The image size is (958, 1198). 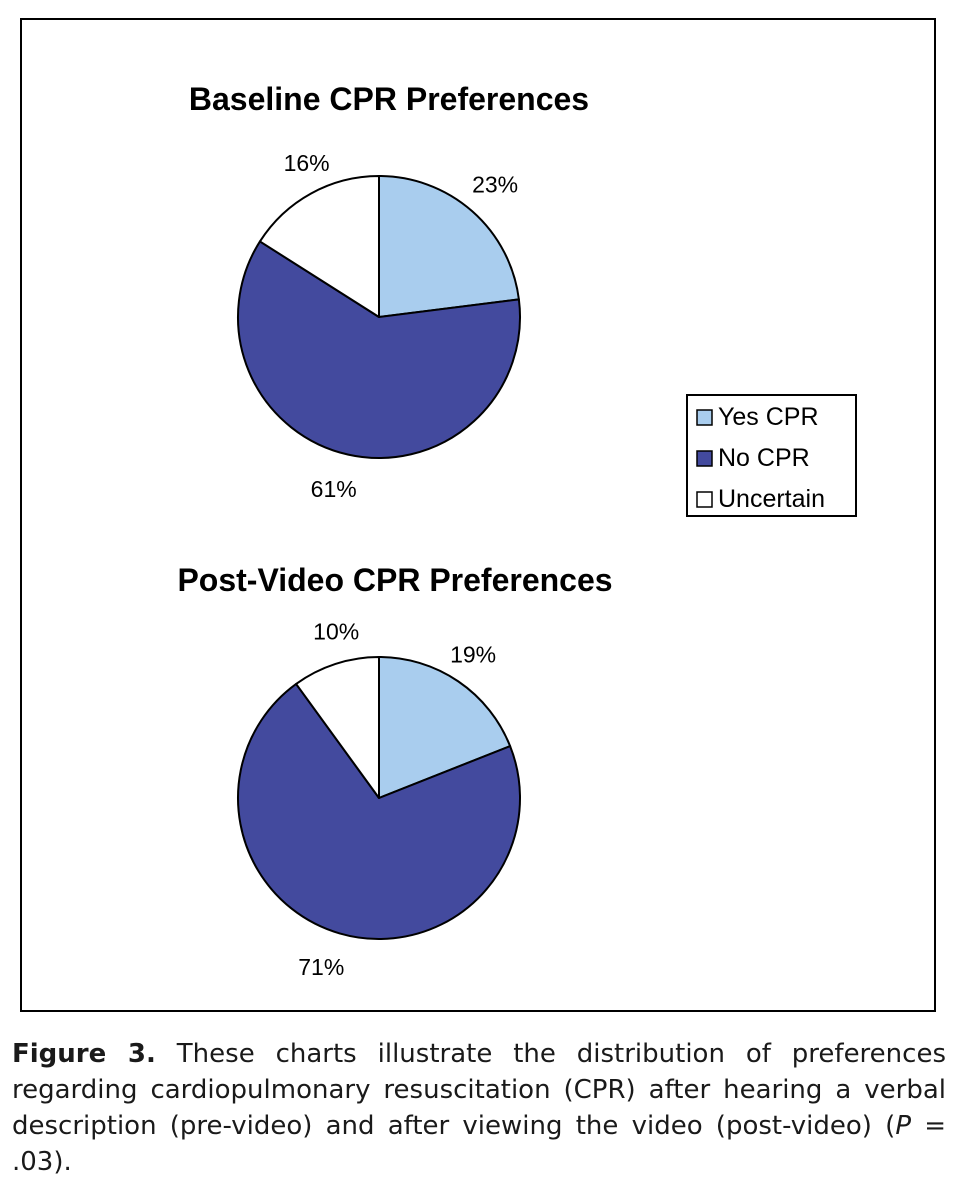 What do you see at coordinates (764, 458) in the screenshot?
I see `legend-label-no-cpr: No CPR` at bounding box center [764, 458].